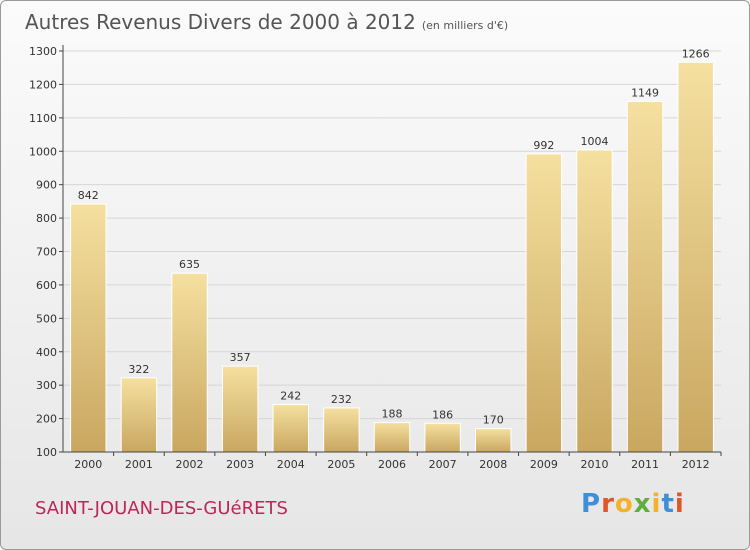 The height and width of the screenshot is (550, 750). I want to click on x-tick-label: 2010, so click(594, 464).